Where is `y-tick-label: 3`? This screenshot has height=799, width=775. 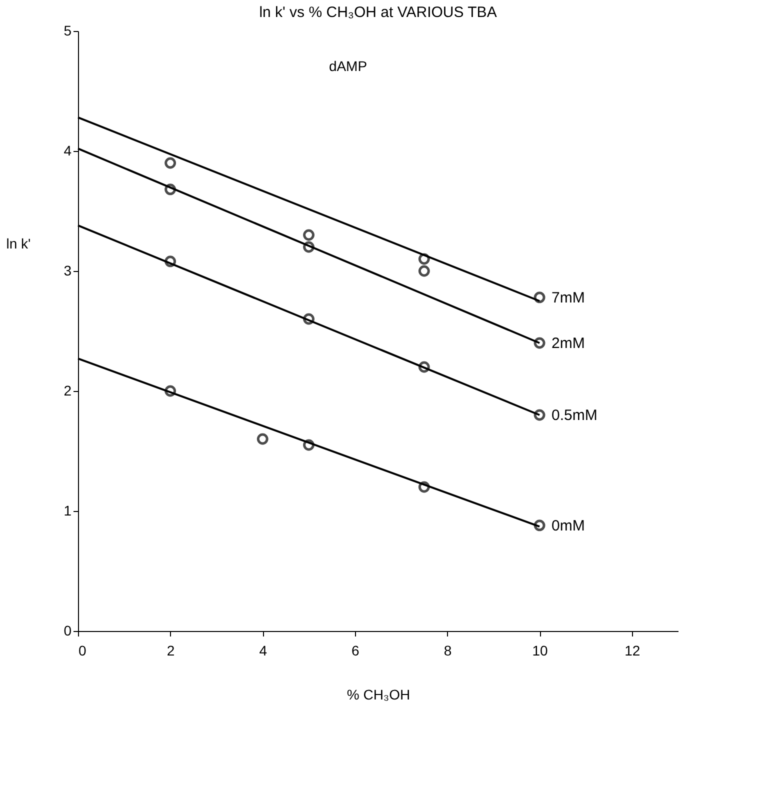
y-tick-label: 3 is located at coordinates (68, 270).